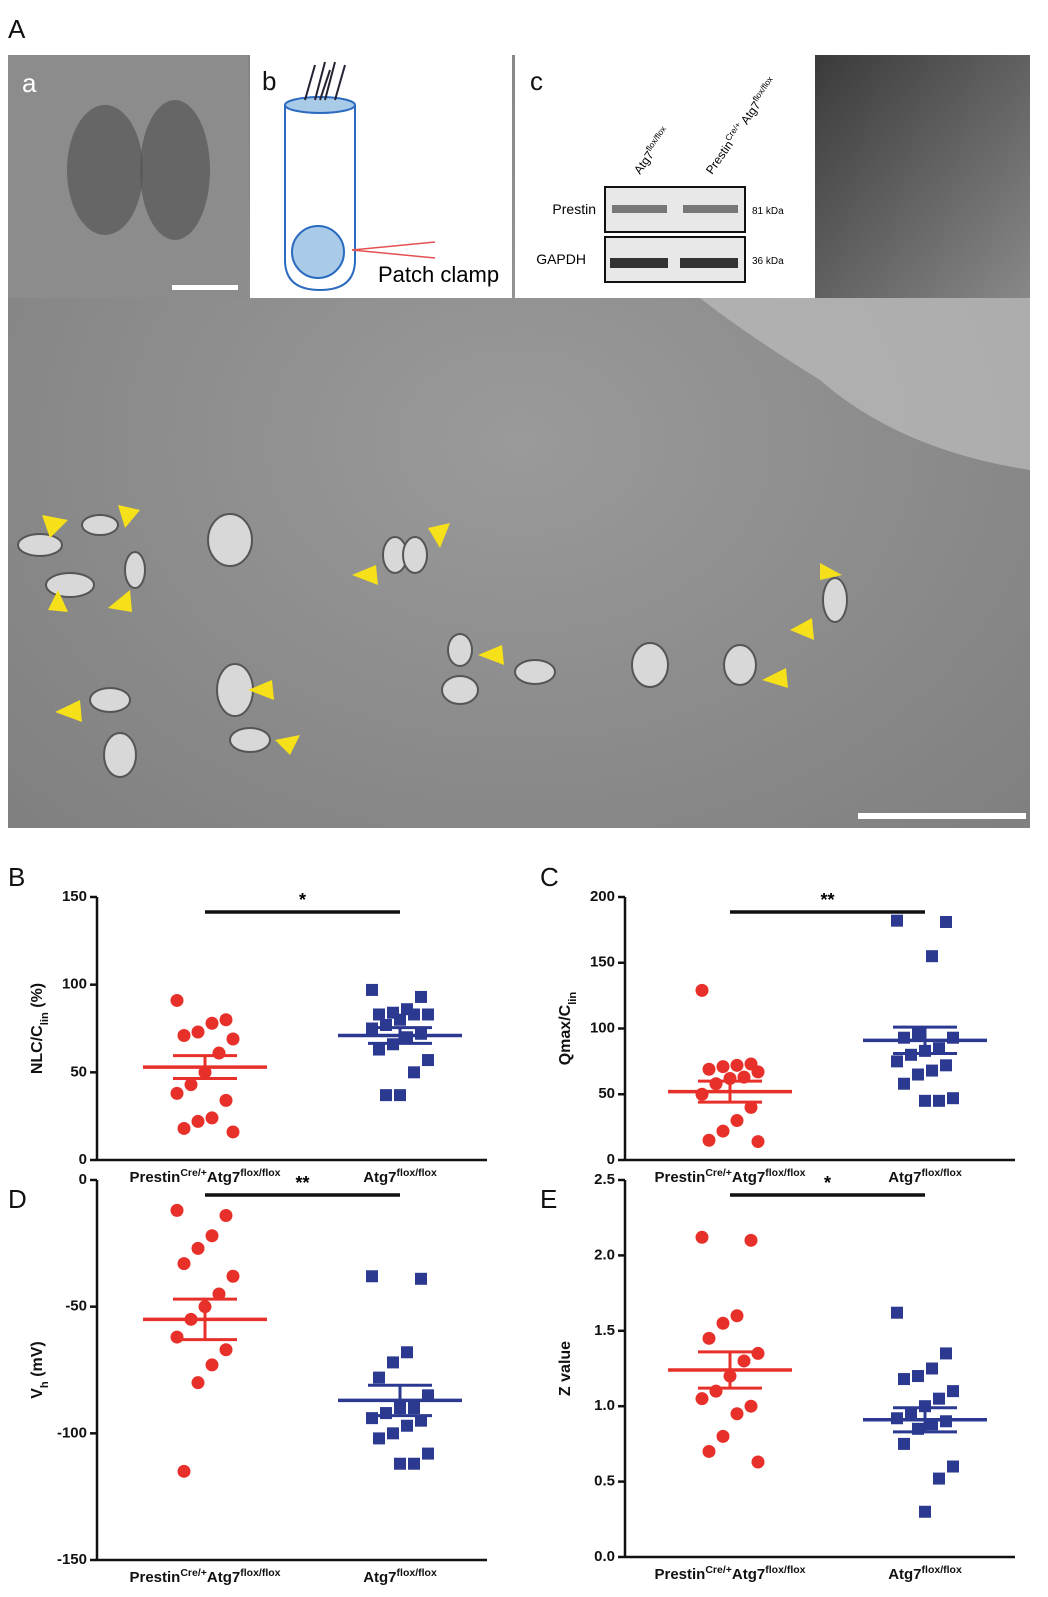 Image resolution: width=1048 pixels, height=1597 pixels. What do you see at coordinates (393, 250) in the screenshot?
I see `pipette` at bounding box center [393, 250].